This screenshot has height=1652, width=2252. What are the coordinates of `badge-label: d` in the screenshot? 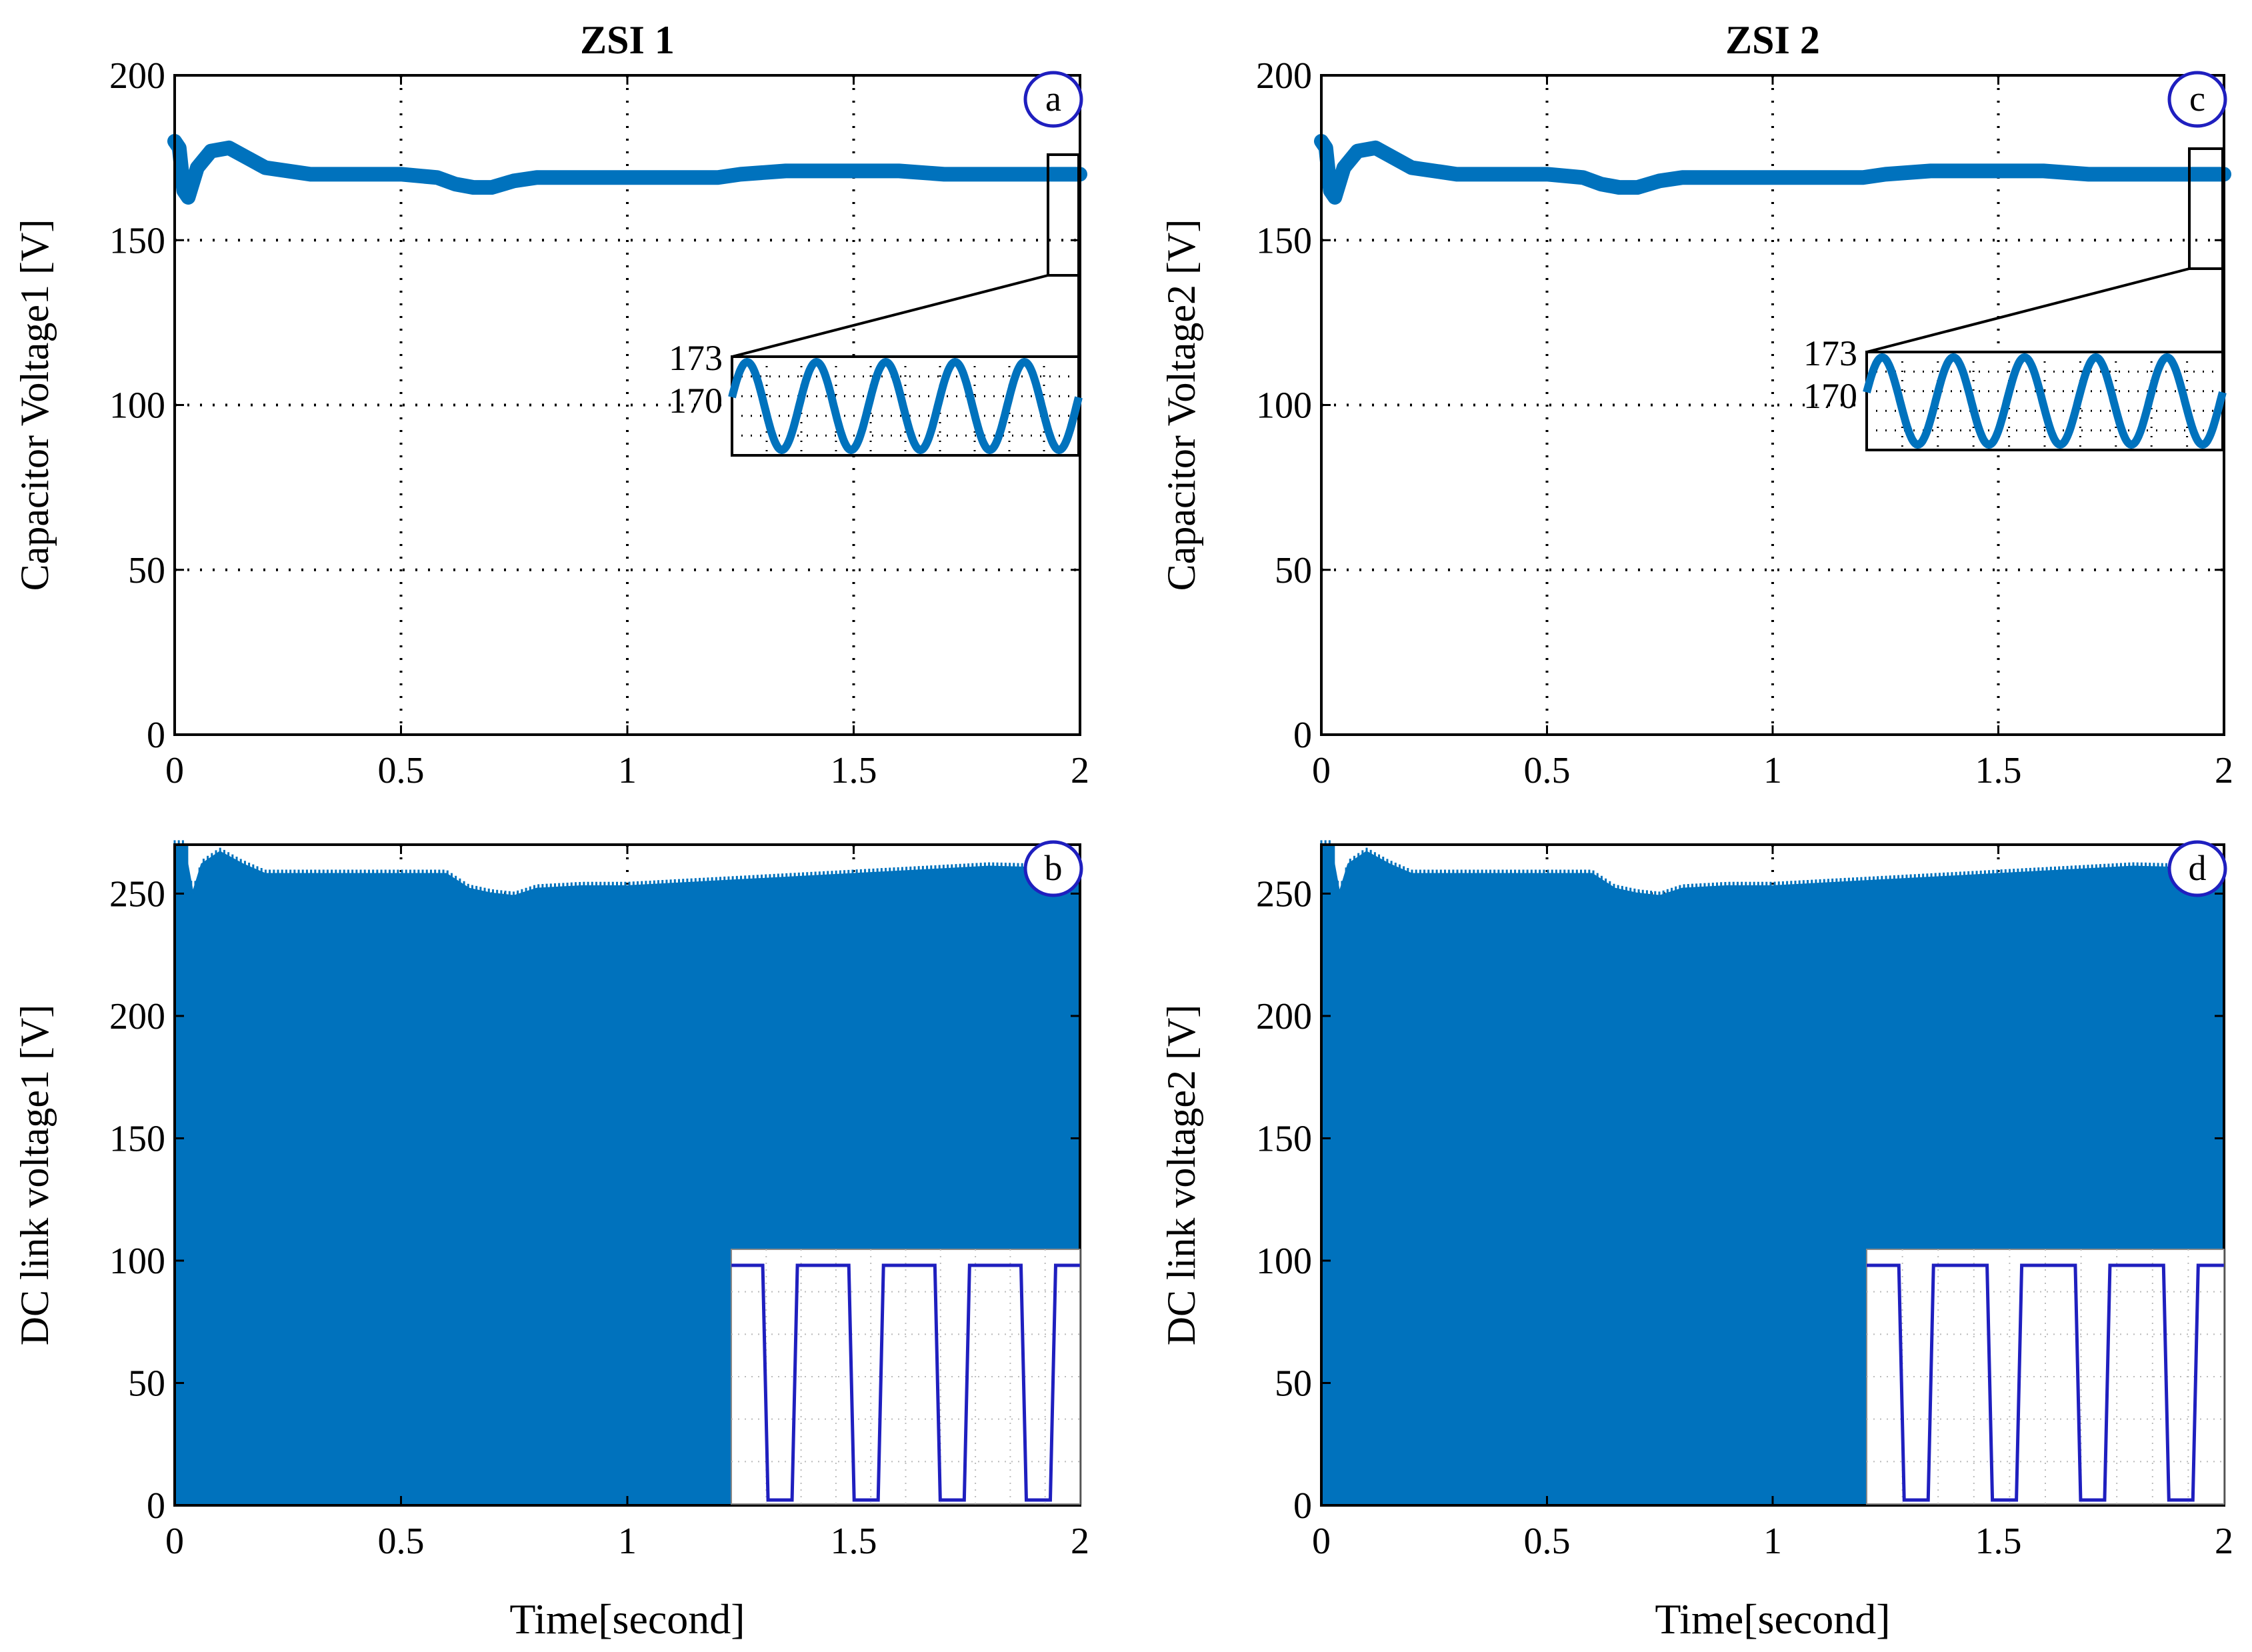 It's located at (2198, 868).